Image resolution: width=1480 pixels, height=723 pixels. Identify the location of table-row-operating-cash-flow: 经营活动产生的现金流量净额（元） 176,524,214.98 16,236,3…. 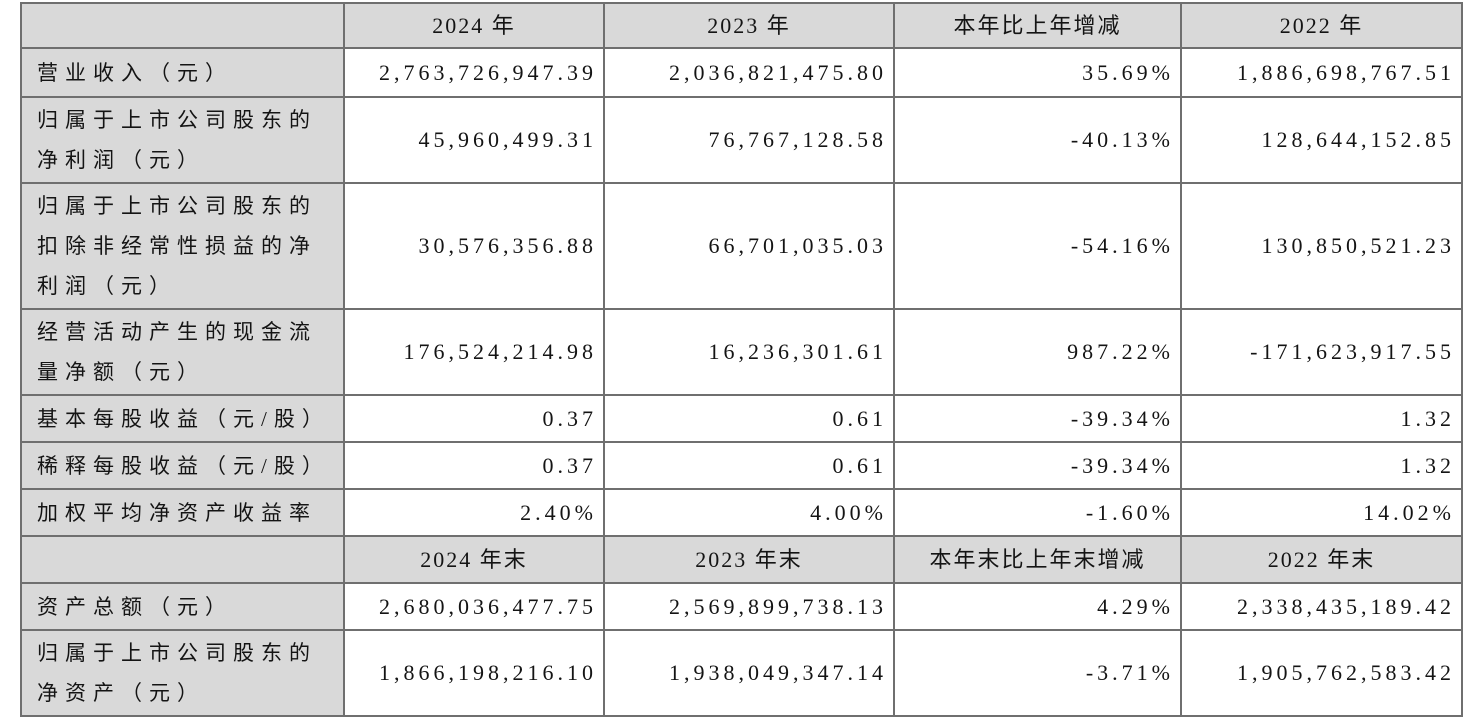
(741, 352).